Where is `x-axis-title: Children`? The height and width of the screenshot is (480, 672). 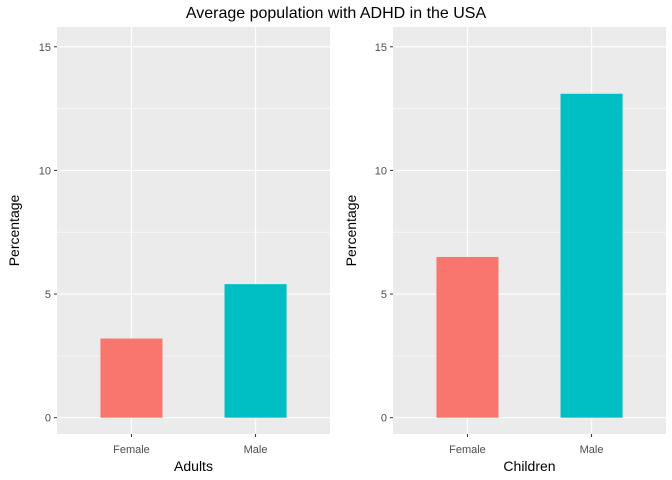 x-axis-title: Children is located at coordinates (529, 466).